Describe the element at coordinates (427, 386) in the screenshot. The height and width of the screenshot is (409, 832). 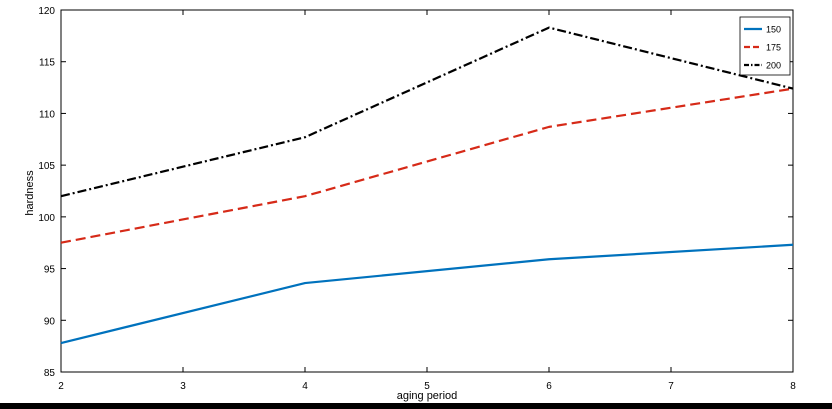
I see `x-tick-label: 5` at that location.